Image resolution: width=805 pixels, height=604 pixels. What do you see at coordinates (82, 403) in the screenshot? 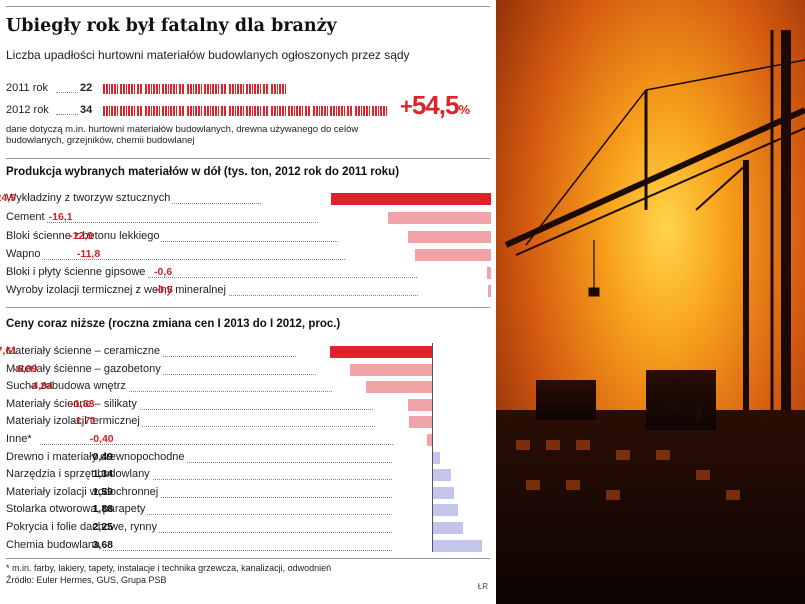
I see `price-value: -1,83` at bounding box center [82, 403].